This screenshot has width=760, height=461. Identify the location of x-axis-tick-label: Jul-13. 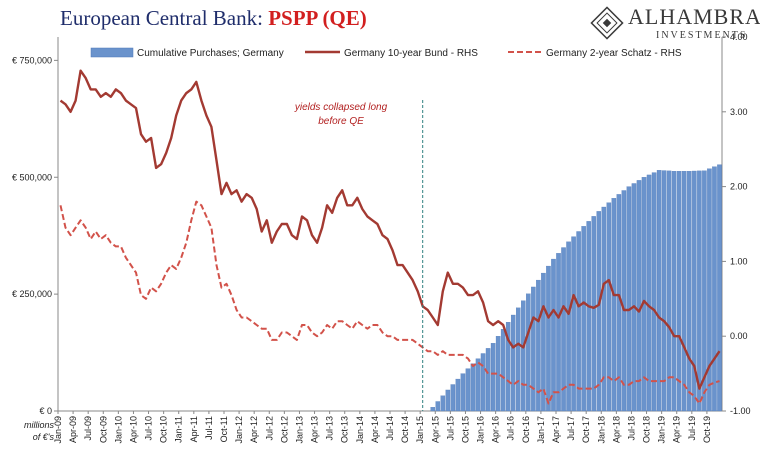
(330, 428).